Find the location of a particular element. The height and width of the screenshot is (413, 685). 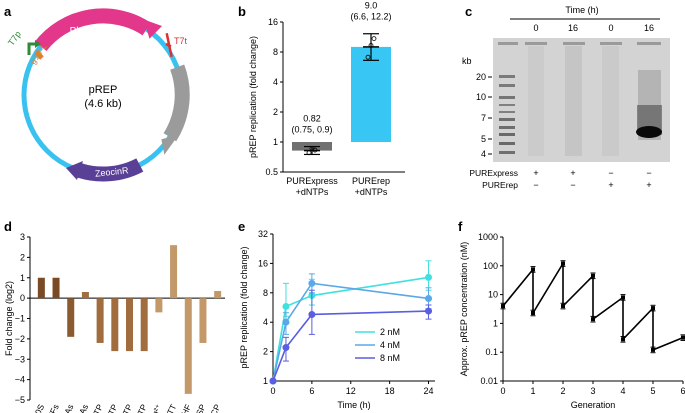

chart-f-xtick-label: 3 is located at coordinates (592, 391).